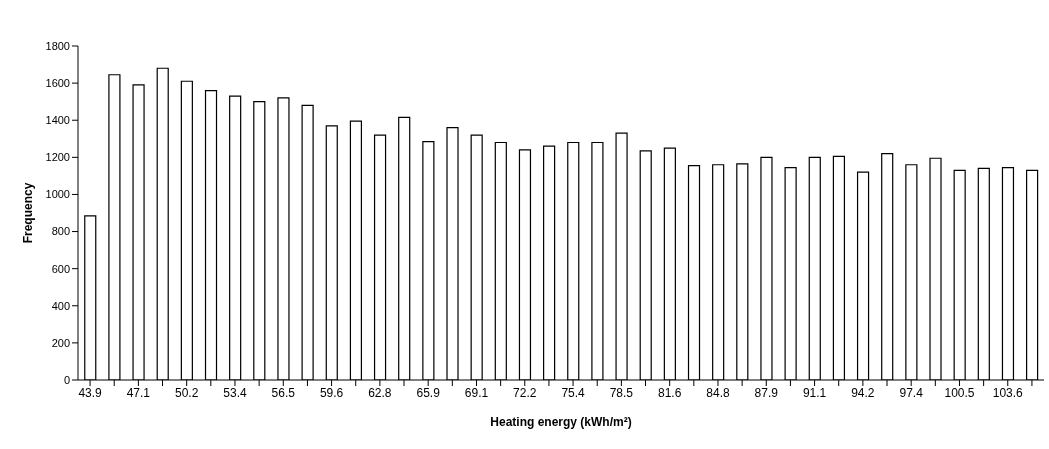 The height and width of the screenshot is (449, 1049). I want to click on x-tick-label: 50.2, so click(187, 392).